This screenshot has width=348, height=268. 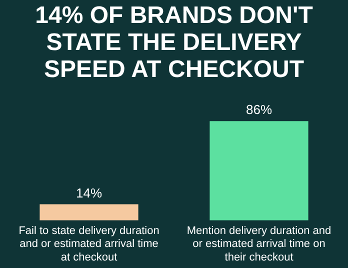 I want to click on x-tick-label: Fail to state delivery duration and or estimated arrival time at checkout, so click(x=89, y=244).